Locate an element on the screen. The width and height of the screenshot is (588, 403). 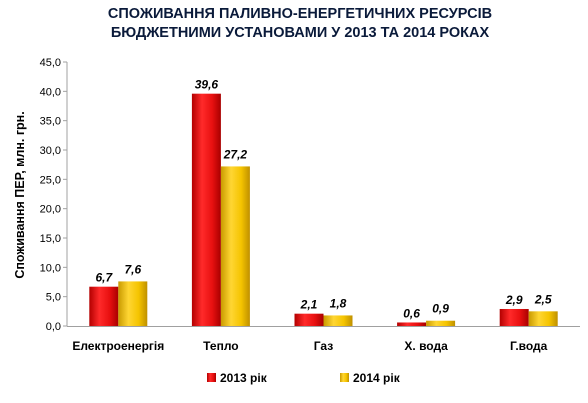
category-label-1: Тепло is located at coordinates (220, 346).